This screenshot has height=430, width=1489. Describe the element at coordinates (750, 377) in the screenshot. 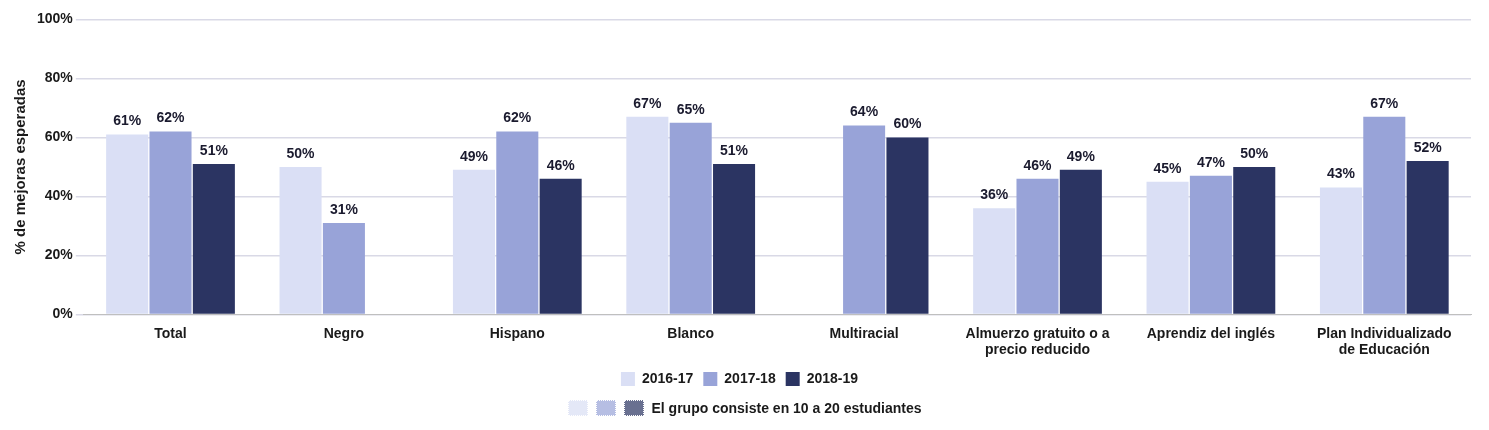

I see `legend-label: 2017-18` at that location.